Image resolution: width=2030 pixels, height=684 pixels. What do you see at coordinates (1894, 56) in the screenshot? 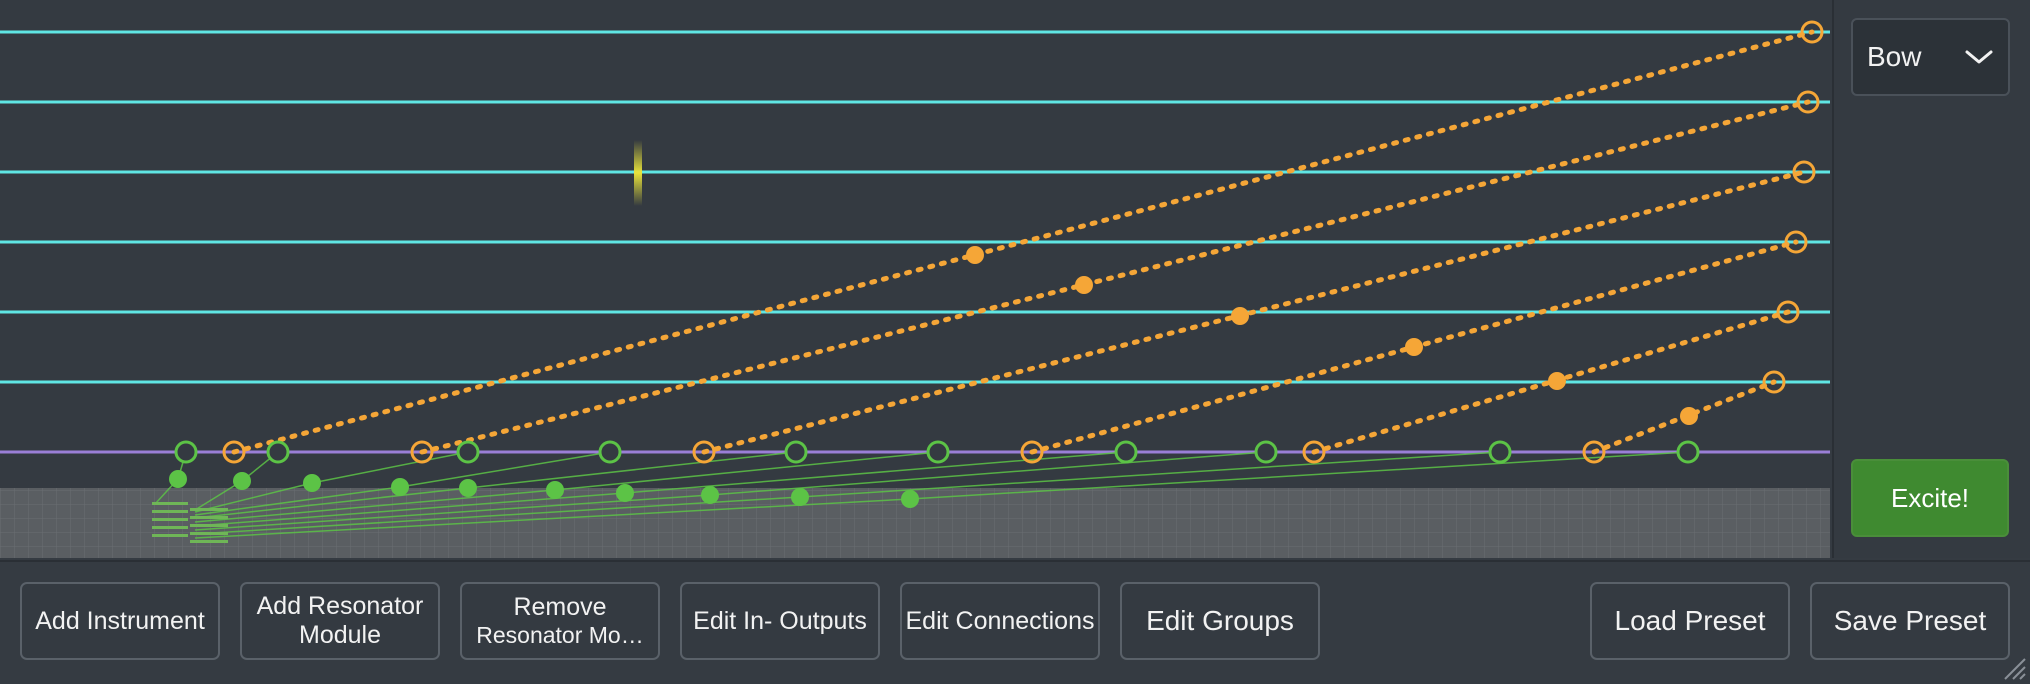
I see `excitation-type-value: Bow` at bounding box center [1894, 56].